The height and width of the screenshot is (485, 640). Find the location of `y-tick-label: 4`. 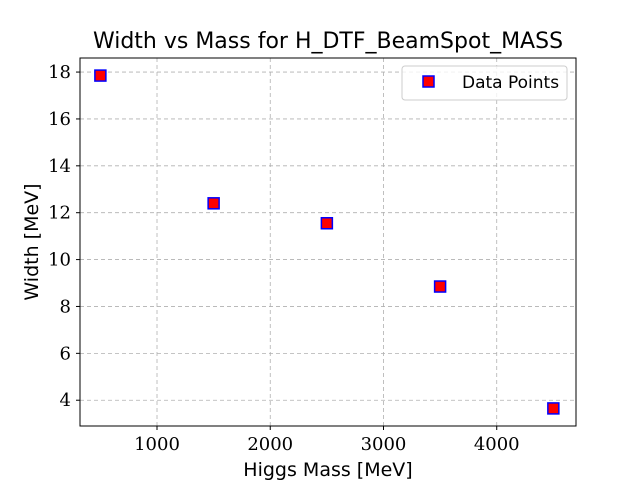

y-tick-label: 4 is located at coordinates (65, 400).